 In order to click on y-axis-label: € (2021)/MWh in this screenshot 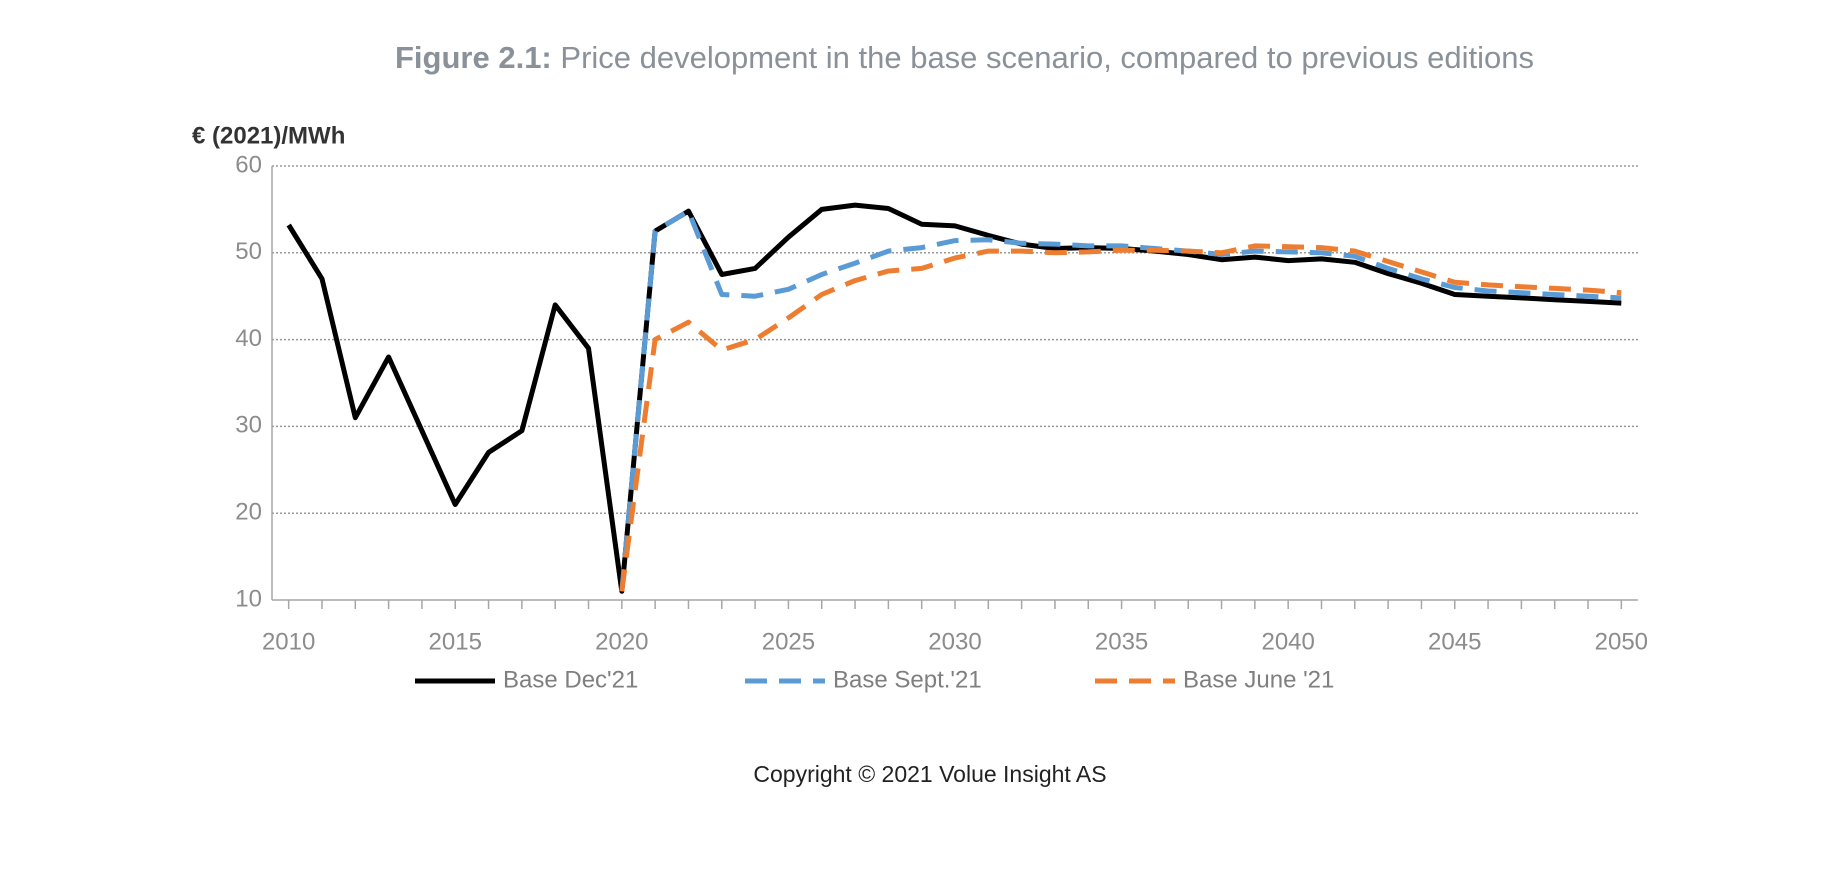, I will do `click(268, 135)`.